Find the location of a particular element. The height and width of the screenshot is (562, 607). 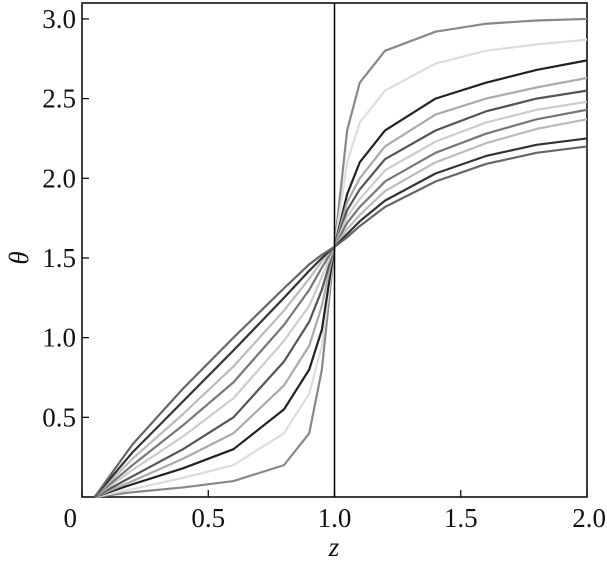

y-tick-label: 2.5 is located at coordinates (59, 99).